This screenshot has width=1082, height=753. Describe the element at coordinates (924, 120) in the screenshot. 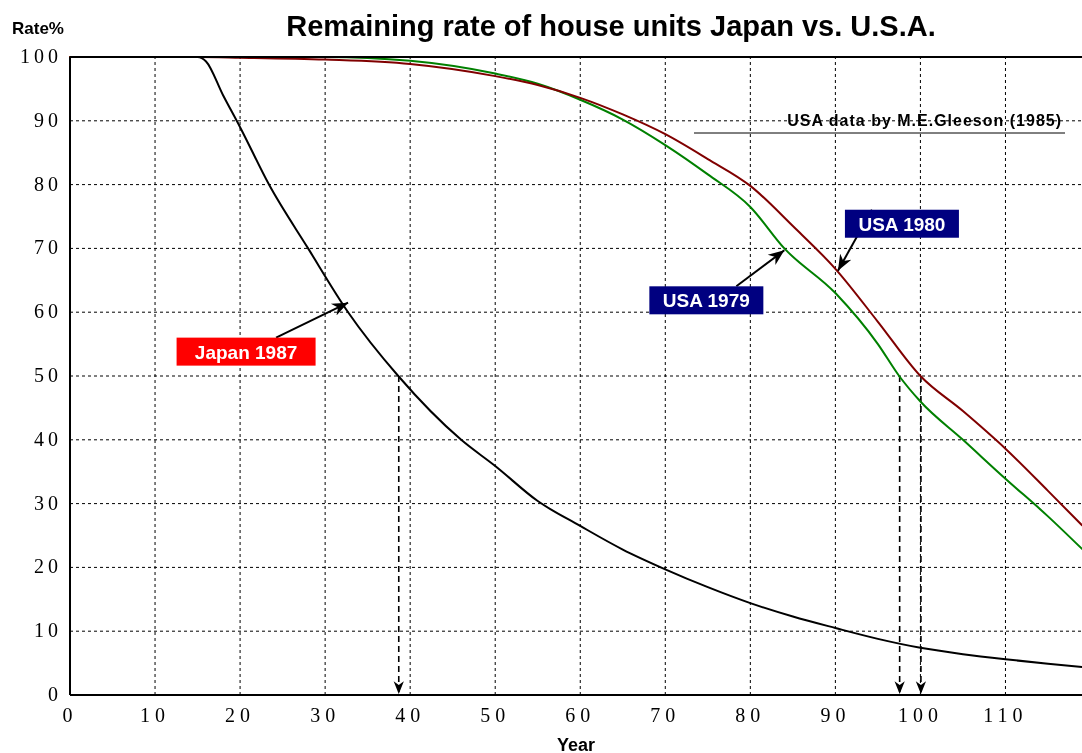

I see `annotation: USA data by M.E.Gleeson (1985)` at that location.